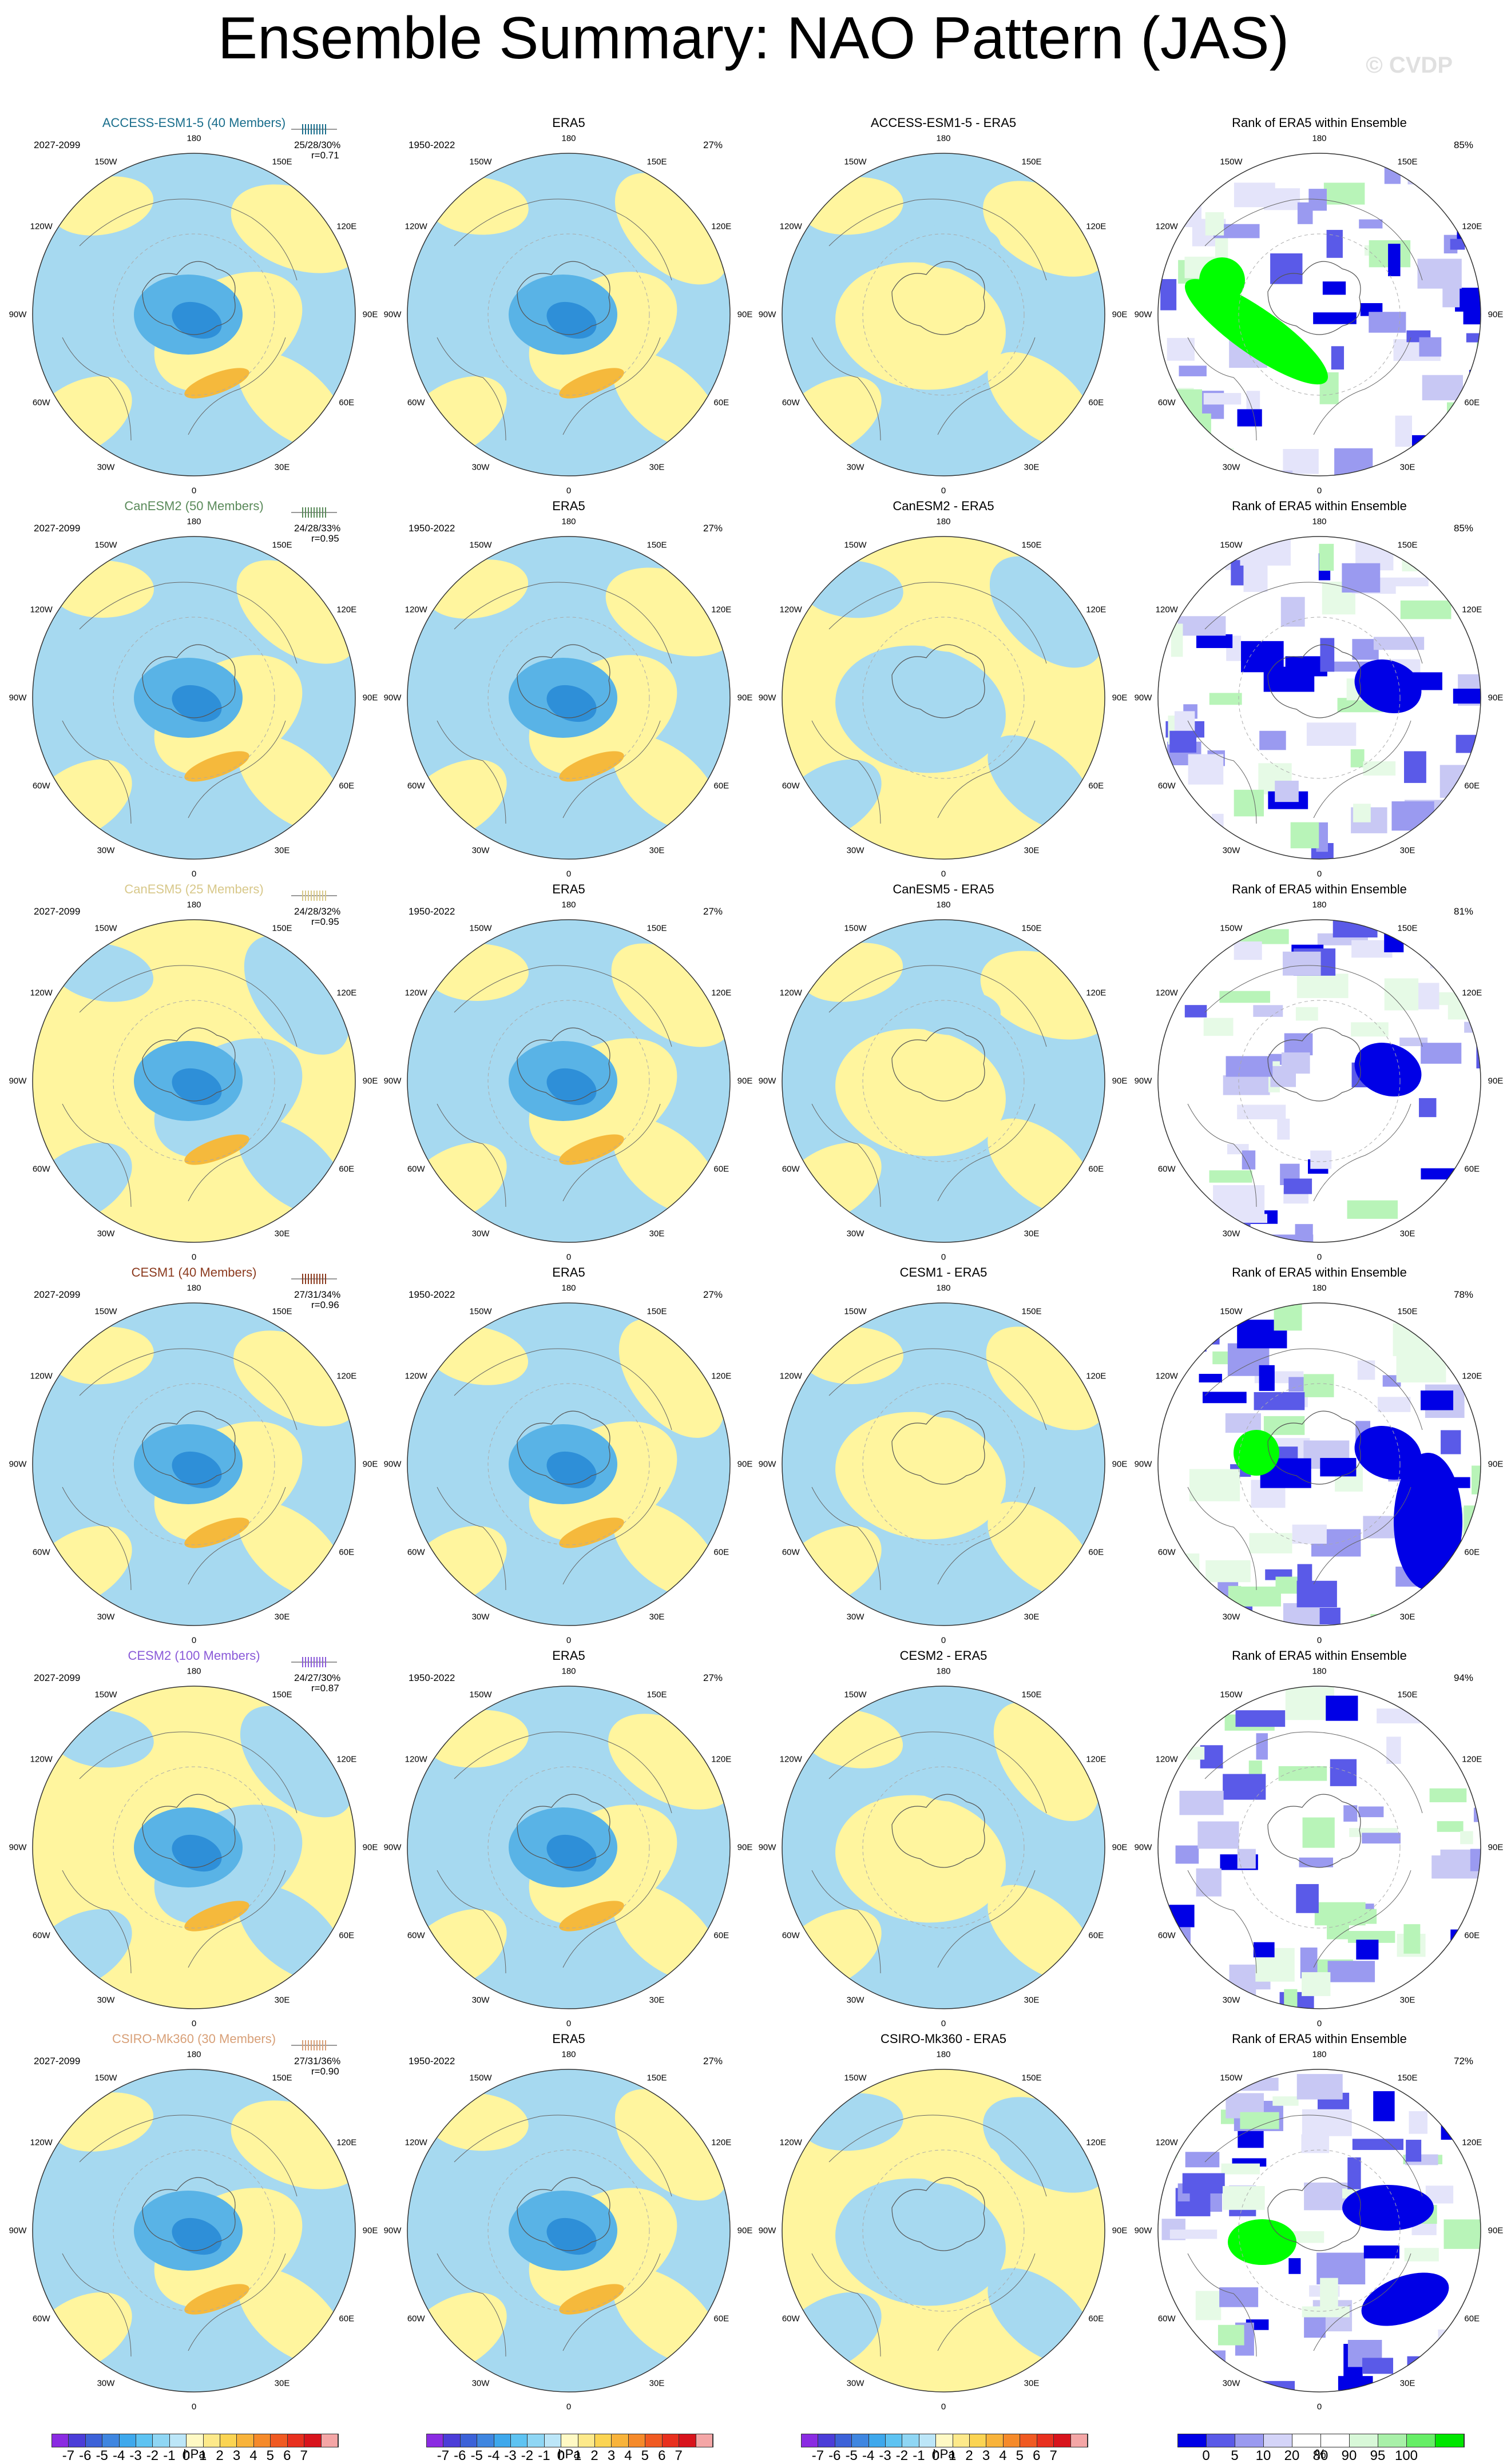 Image resolution: width=1507 pixels, height=2464 pixels. What do you see at coordinates (1053, 2455) in the screenshot?
I see `colorbar-tick-label: 7` at bounding box center [1053, 2455].